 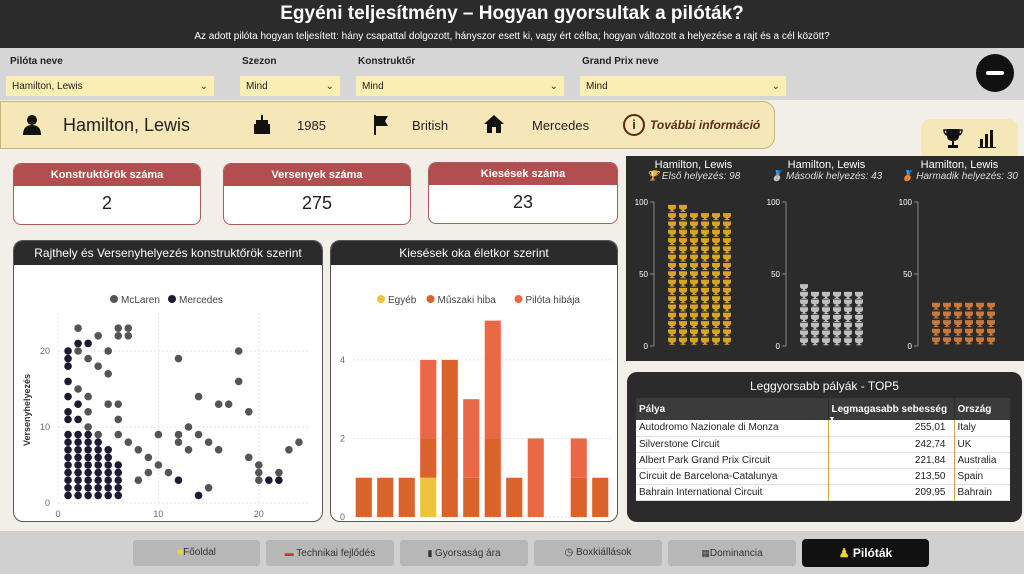 I want to click on y-tick-label: 20, so click(x=45, y=351).